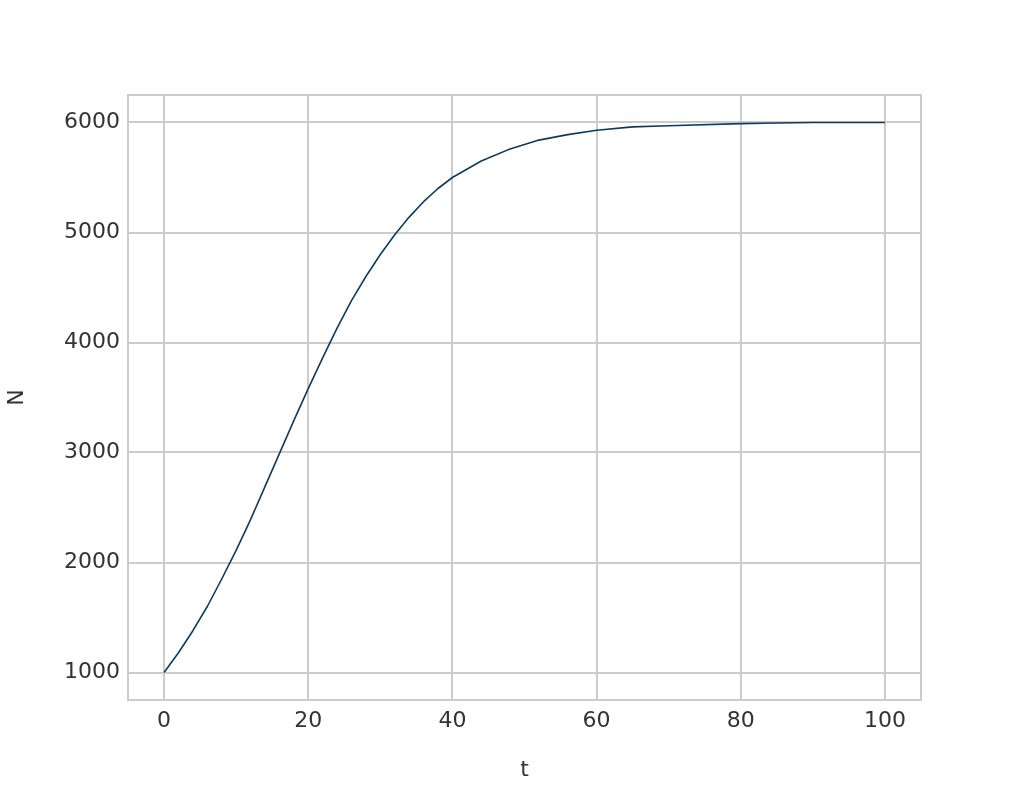 The height and width of the screenshot is (787, 1024). Describe the element at coordinates (15, 397) in the screenshot. I see `y-axis-title: N` at that location.